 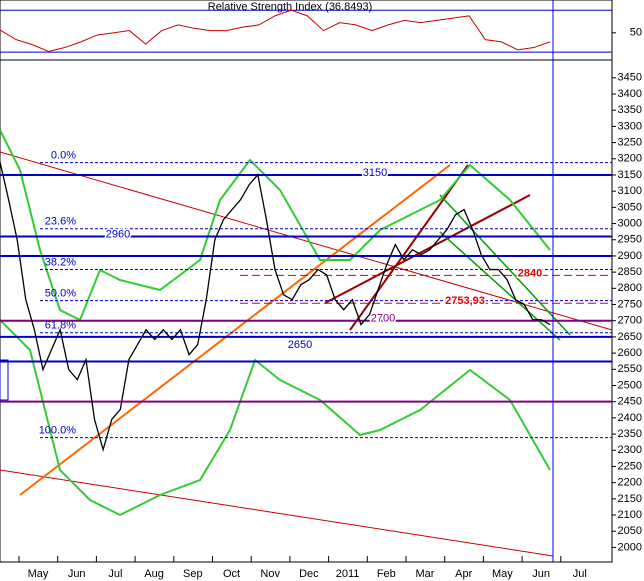 I want to click on y-tick-label: 3100, so click(x=630, y=191).